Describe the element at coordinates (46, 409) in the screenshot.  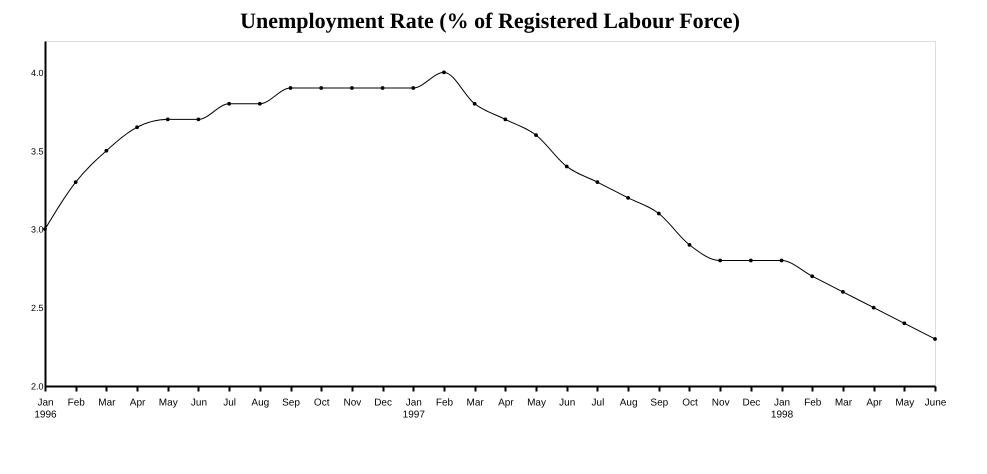
I see `x-tick-label: Jan 1996` at that location.